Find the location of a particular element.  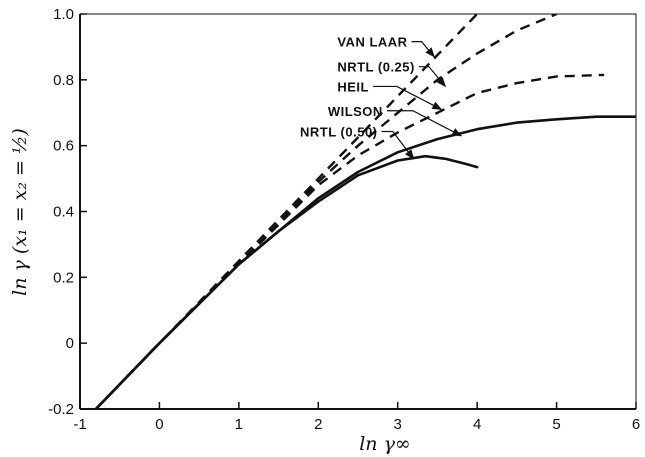

x-tick-label: 5 is located at coordinates (556, 424).